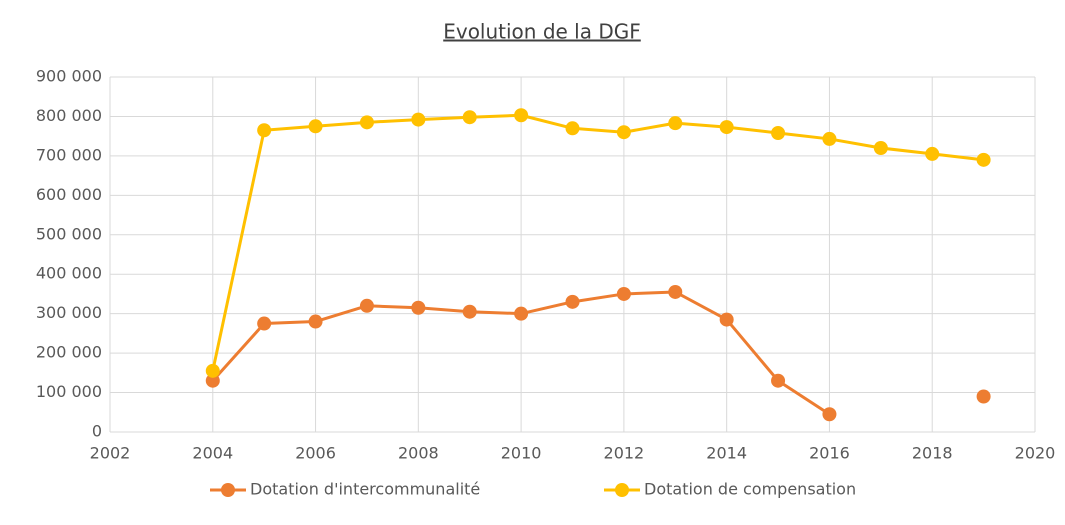  I want to click on y-tick-label: 900 000, so click(69, 76).